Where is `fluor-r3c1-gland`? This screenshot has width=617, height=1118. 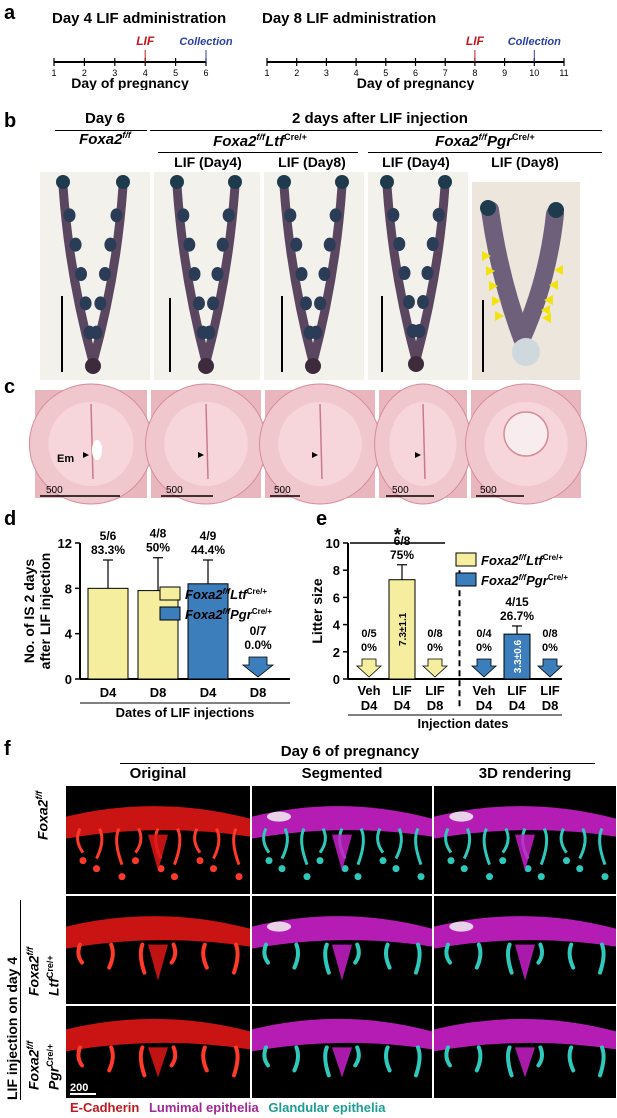
fluor-r3c1-gland is located at coordinates (173, 1056).